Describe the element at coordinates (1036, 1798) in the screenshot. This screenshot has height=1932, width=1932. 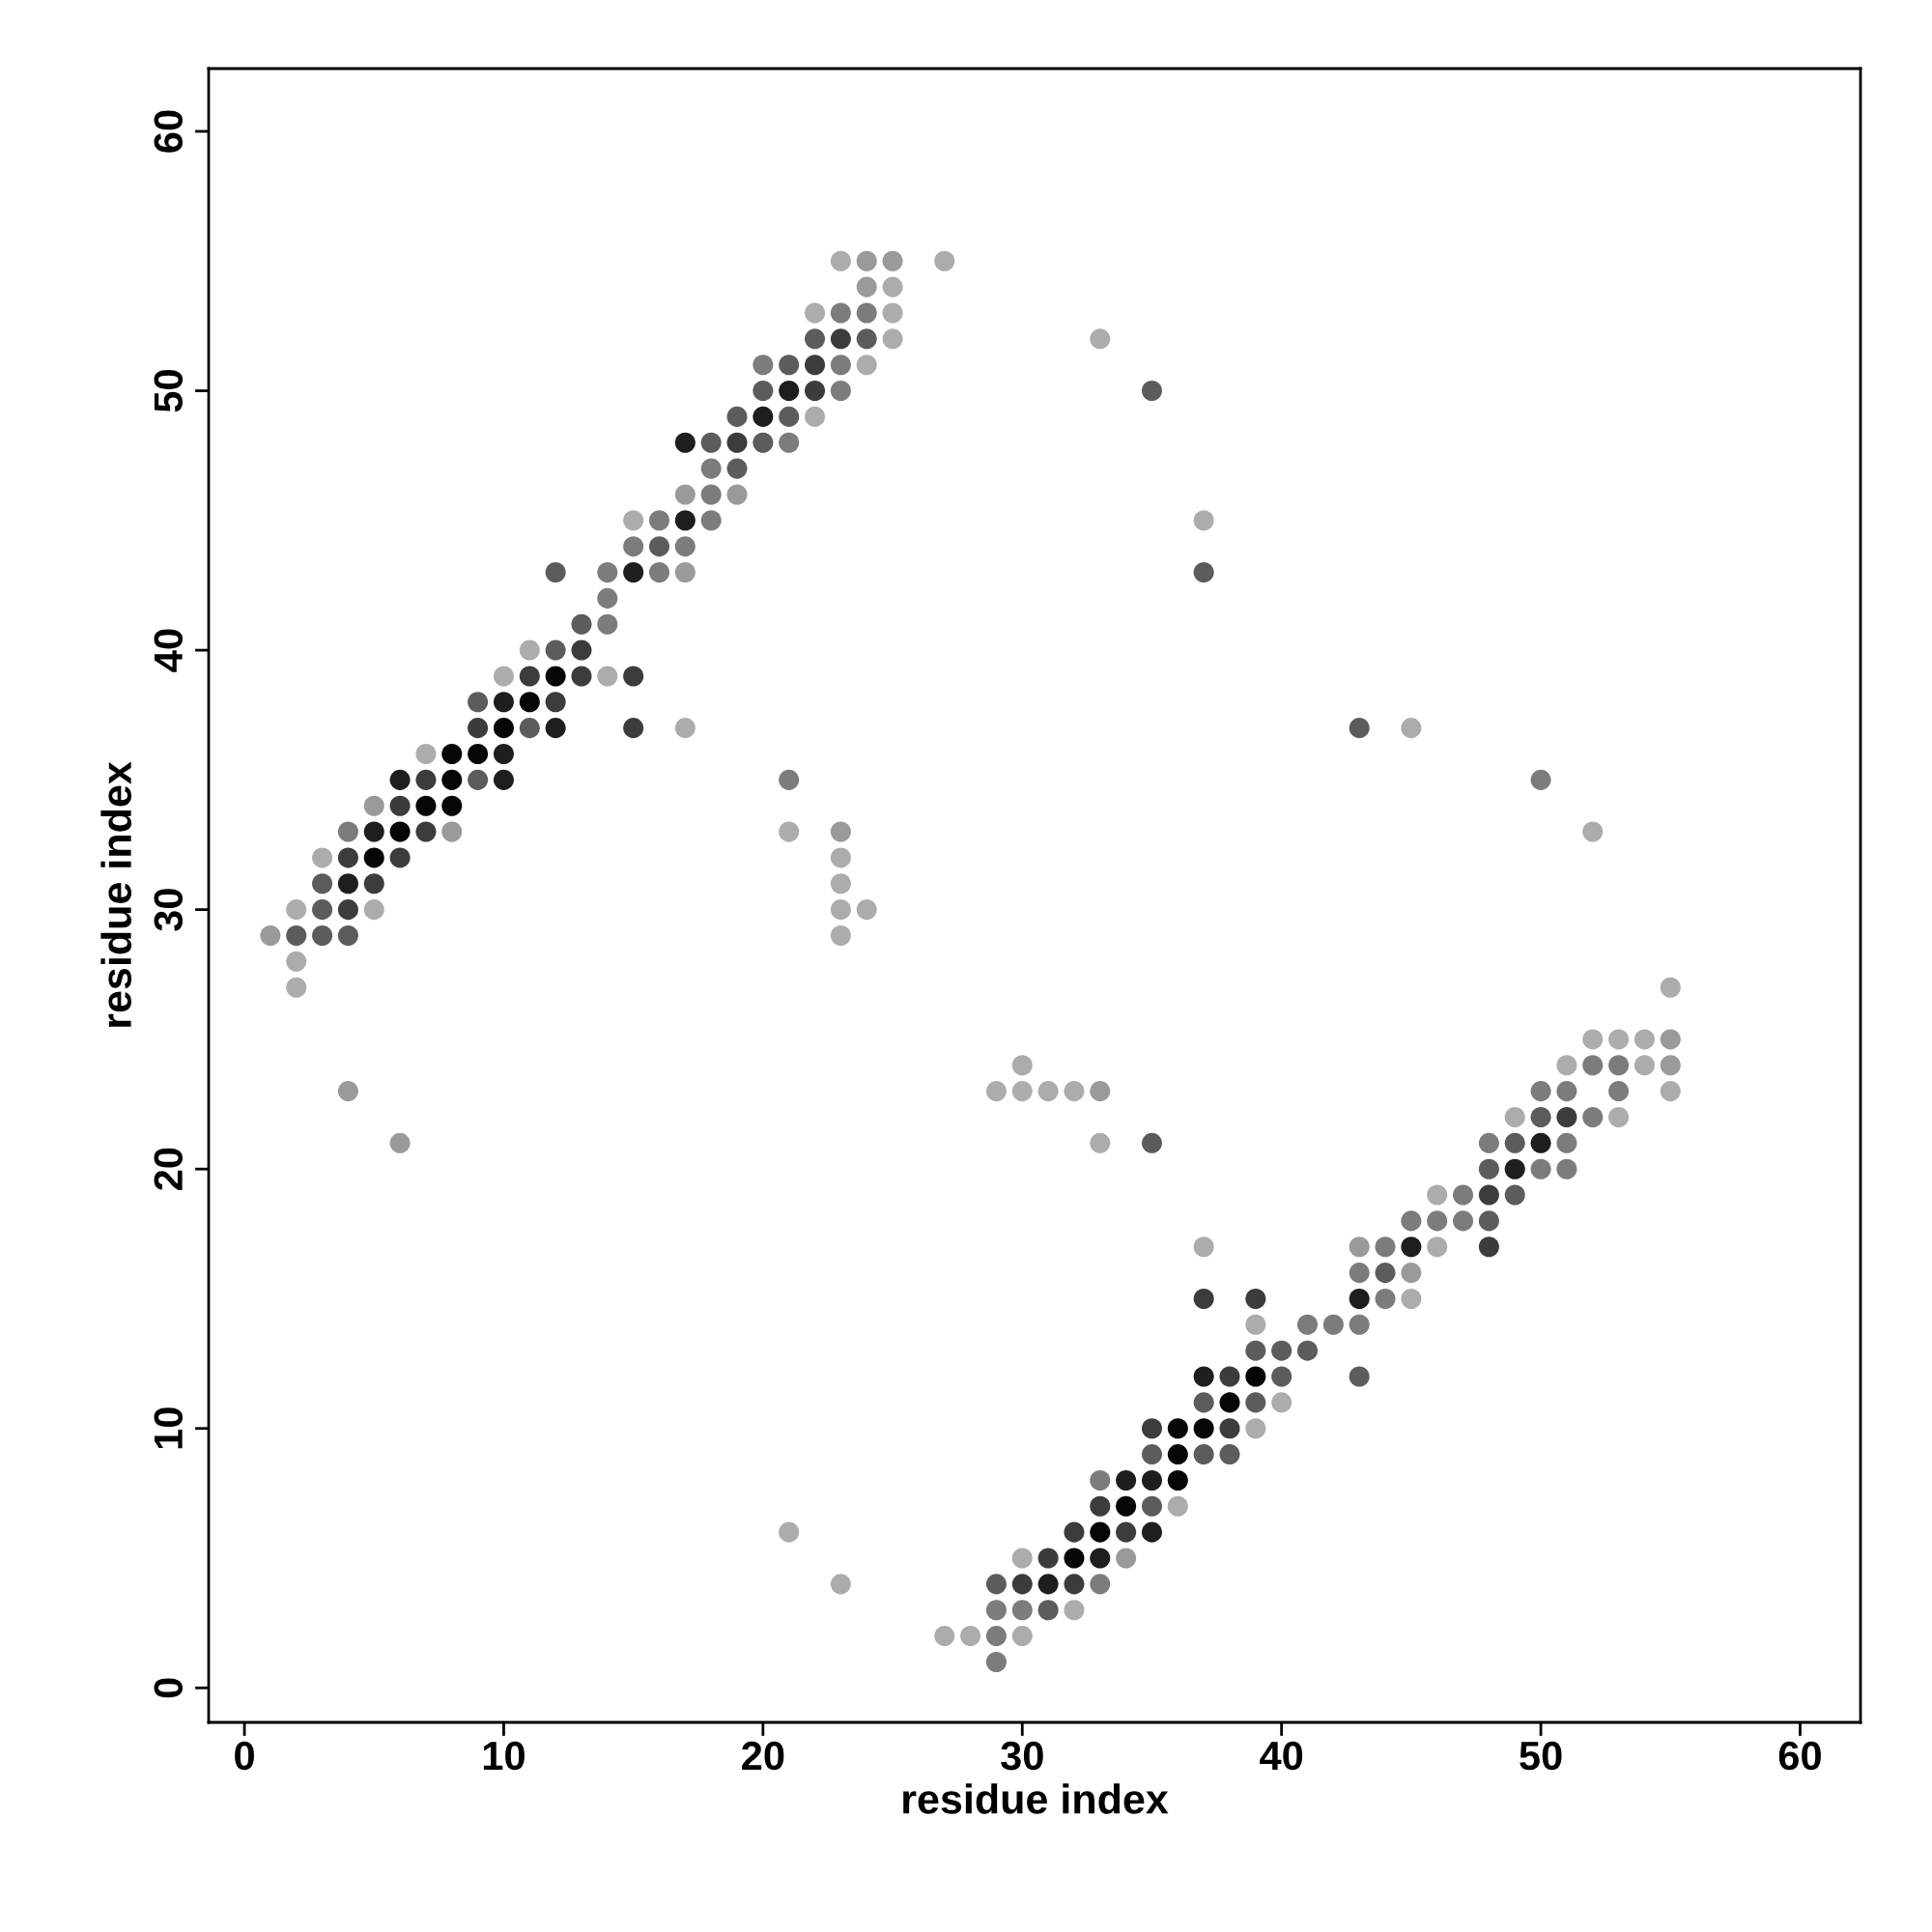
I see `x-axis-title: residue index` at that location.